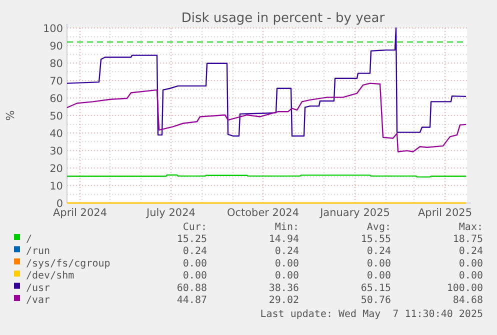  I want to click on text: 65.15, so click(375, 288).